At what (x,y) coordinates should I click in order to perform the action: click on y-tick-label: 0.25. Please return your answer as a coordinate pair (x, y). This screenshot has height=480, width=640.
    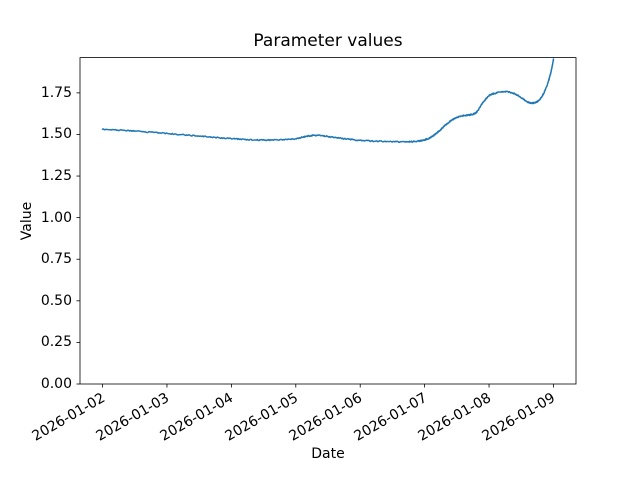
    Looking at the image, I should click on (56, 342).